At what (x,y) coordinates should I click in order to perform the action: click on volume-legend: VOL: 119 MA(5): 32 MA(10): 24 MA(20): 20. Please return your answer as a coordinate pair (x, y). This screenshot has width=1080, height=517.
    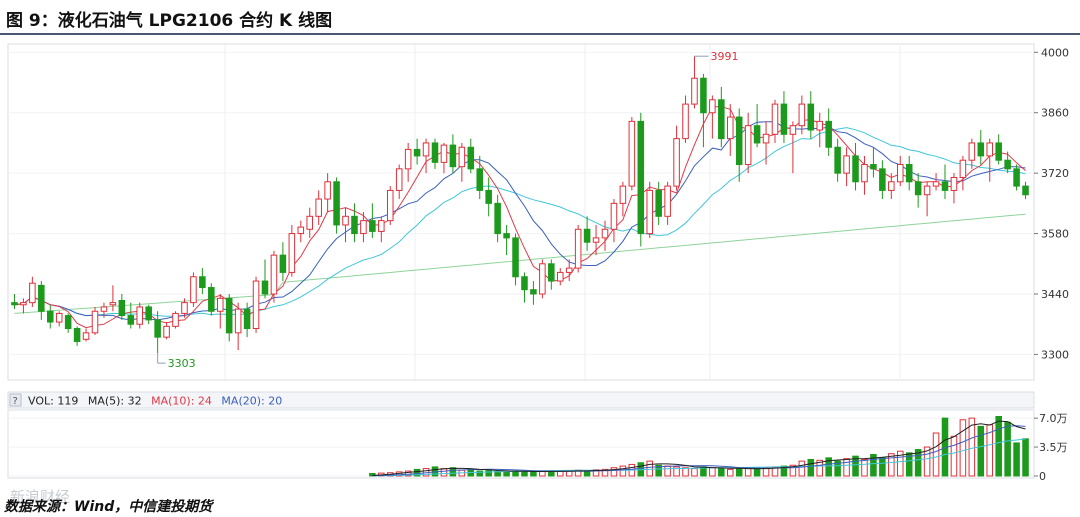
    Looking at the image, I should click on (155, 401).